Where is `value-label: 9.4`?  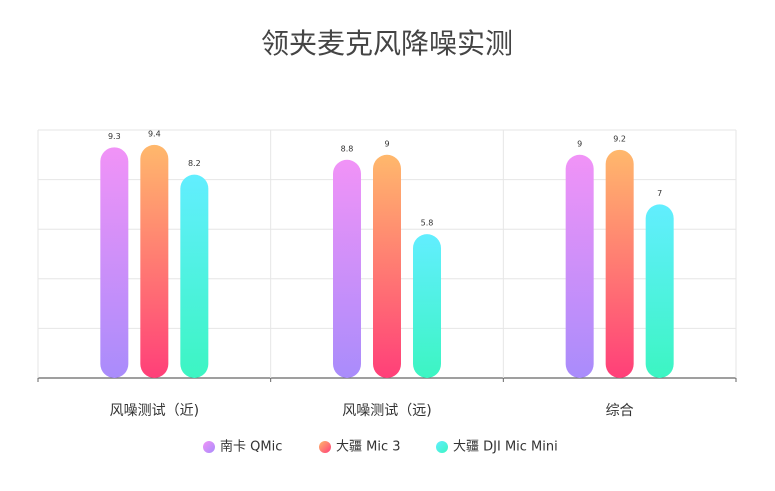
value-label: 9.4 is located at coordinates (154, 133).